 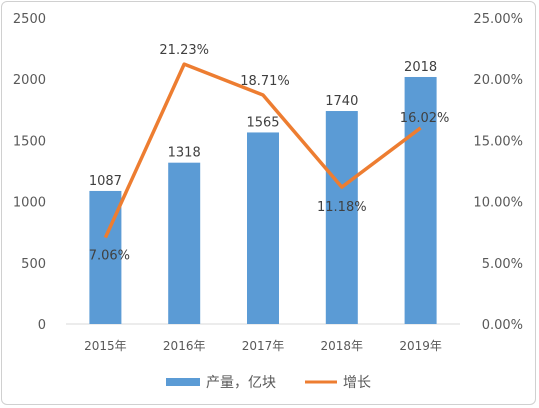 What do you see at coordinates (265, 81) in the screenshot?
I see `line-value-label: 18.71%` at bounding box center [265, 81].